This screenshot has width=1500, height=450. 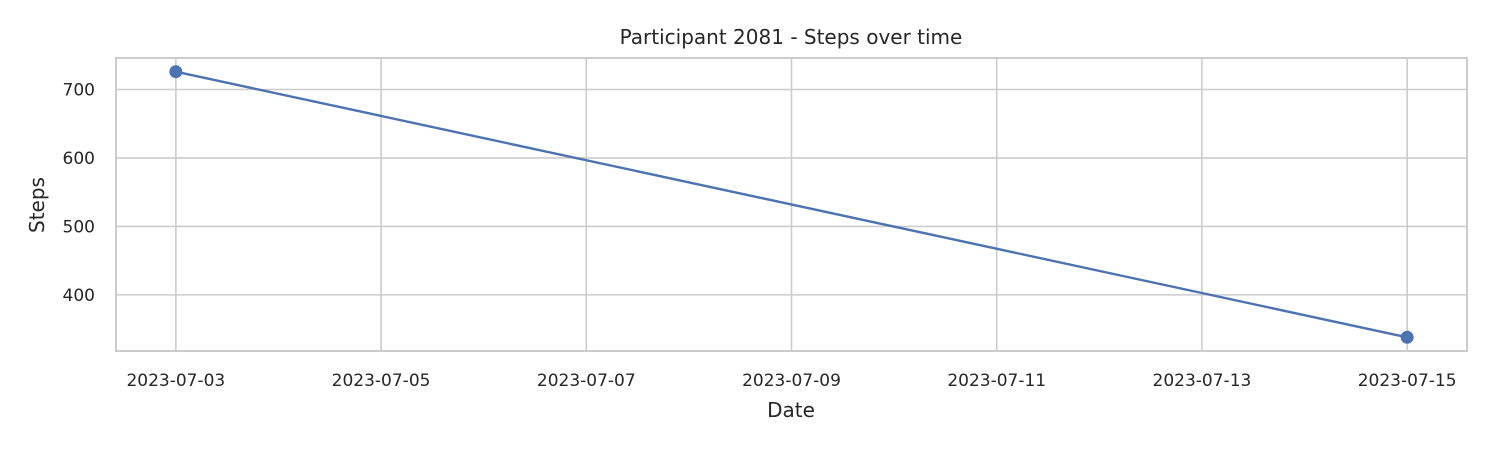 What do you see at coordinates (1202, 381) in the screenshot?
I see `x-tick-label: 2023-07-13` at bounding box center [1202, 381].